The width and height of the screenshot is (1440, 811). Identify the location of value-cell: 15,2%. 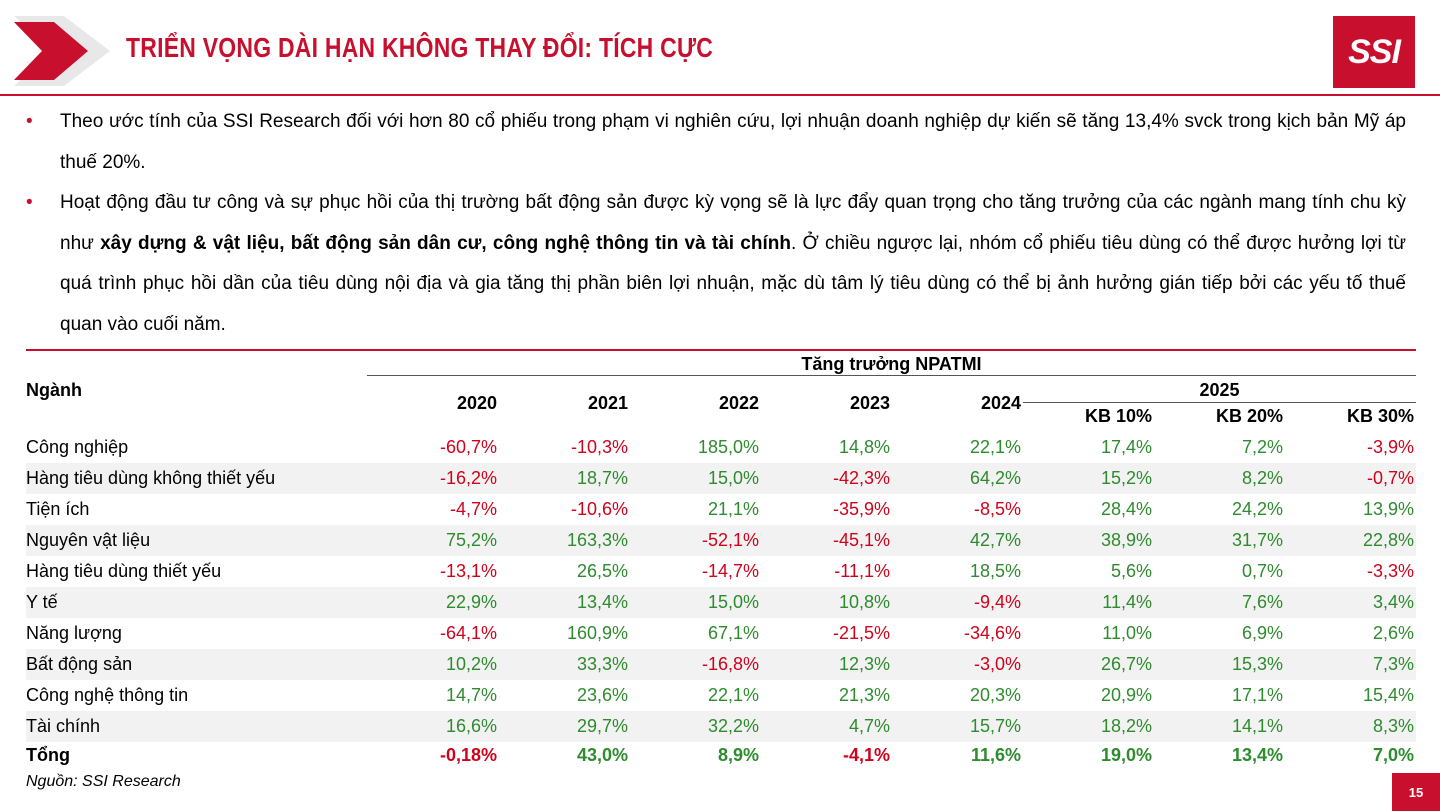
(1126, 478).